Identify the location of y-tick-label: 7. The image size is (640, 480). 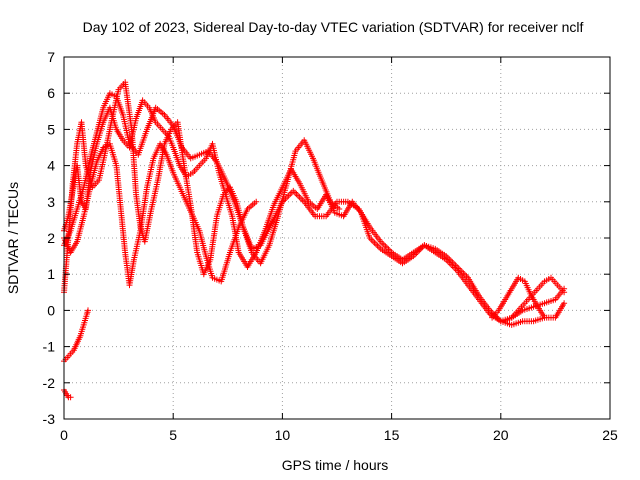
(51, 57).